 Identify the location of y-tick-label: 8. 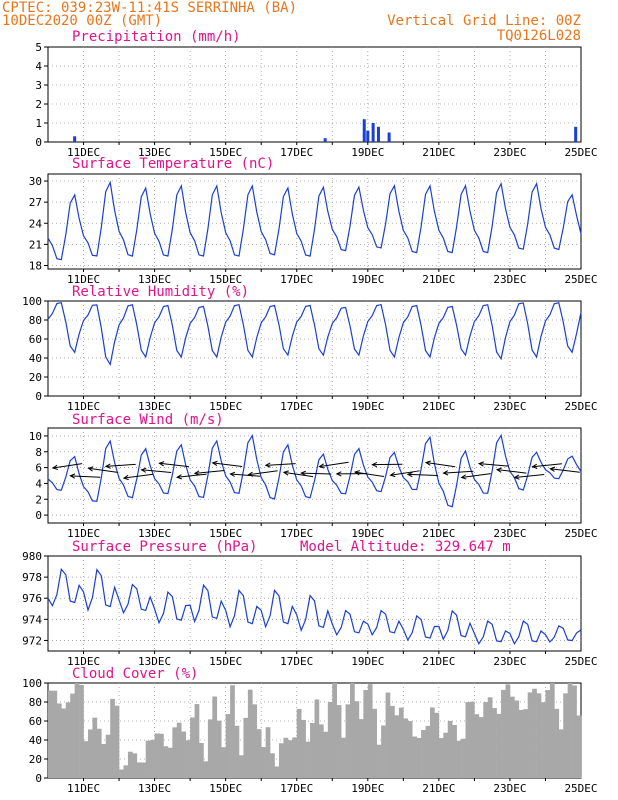
(38, 452).